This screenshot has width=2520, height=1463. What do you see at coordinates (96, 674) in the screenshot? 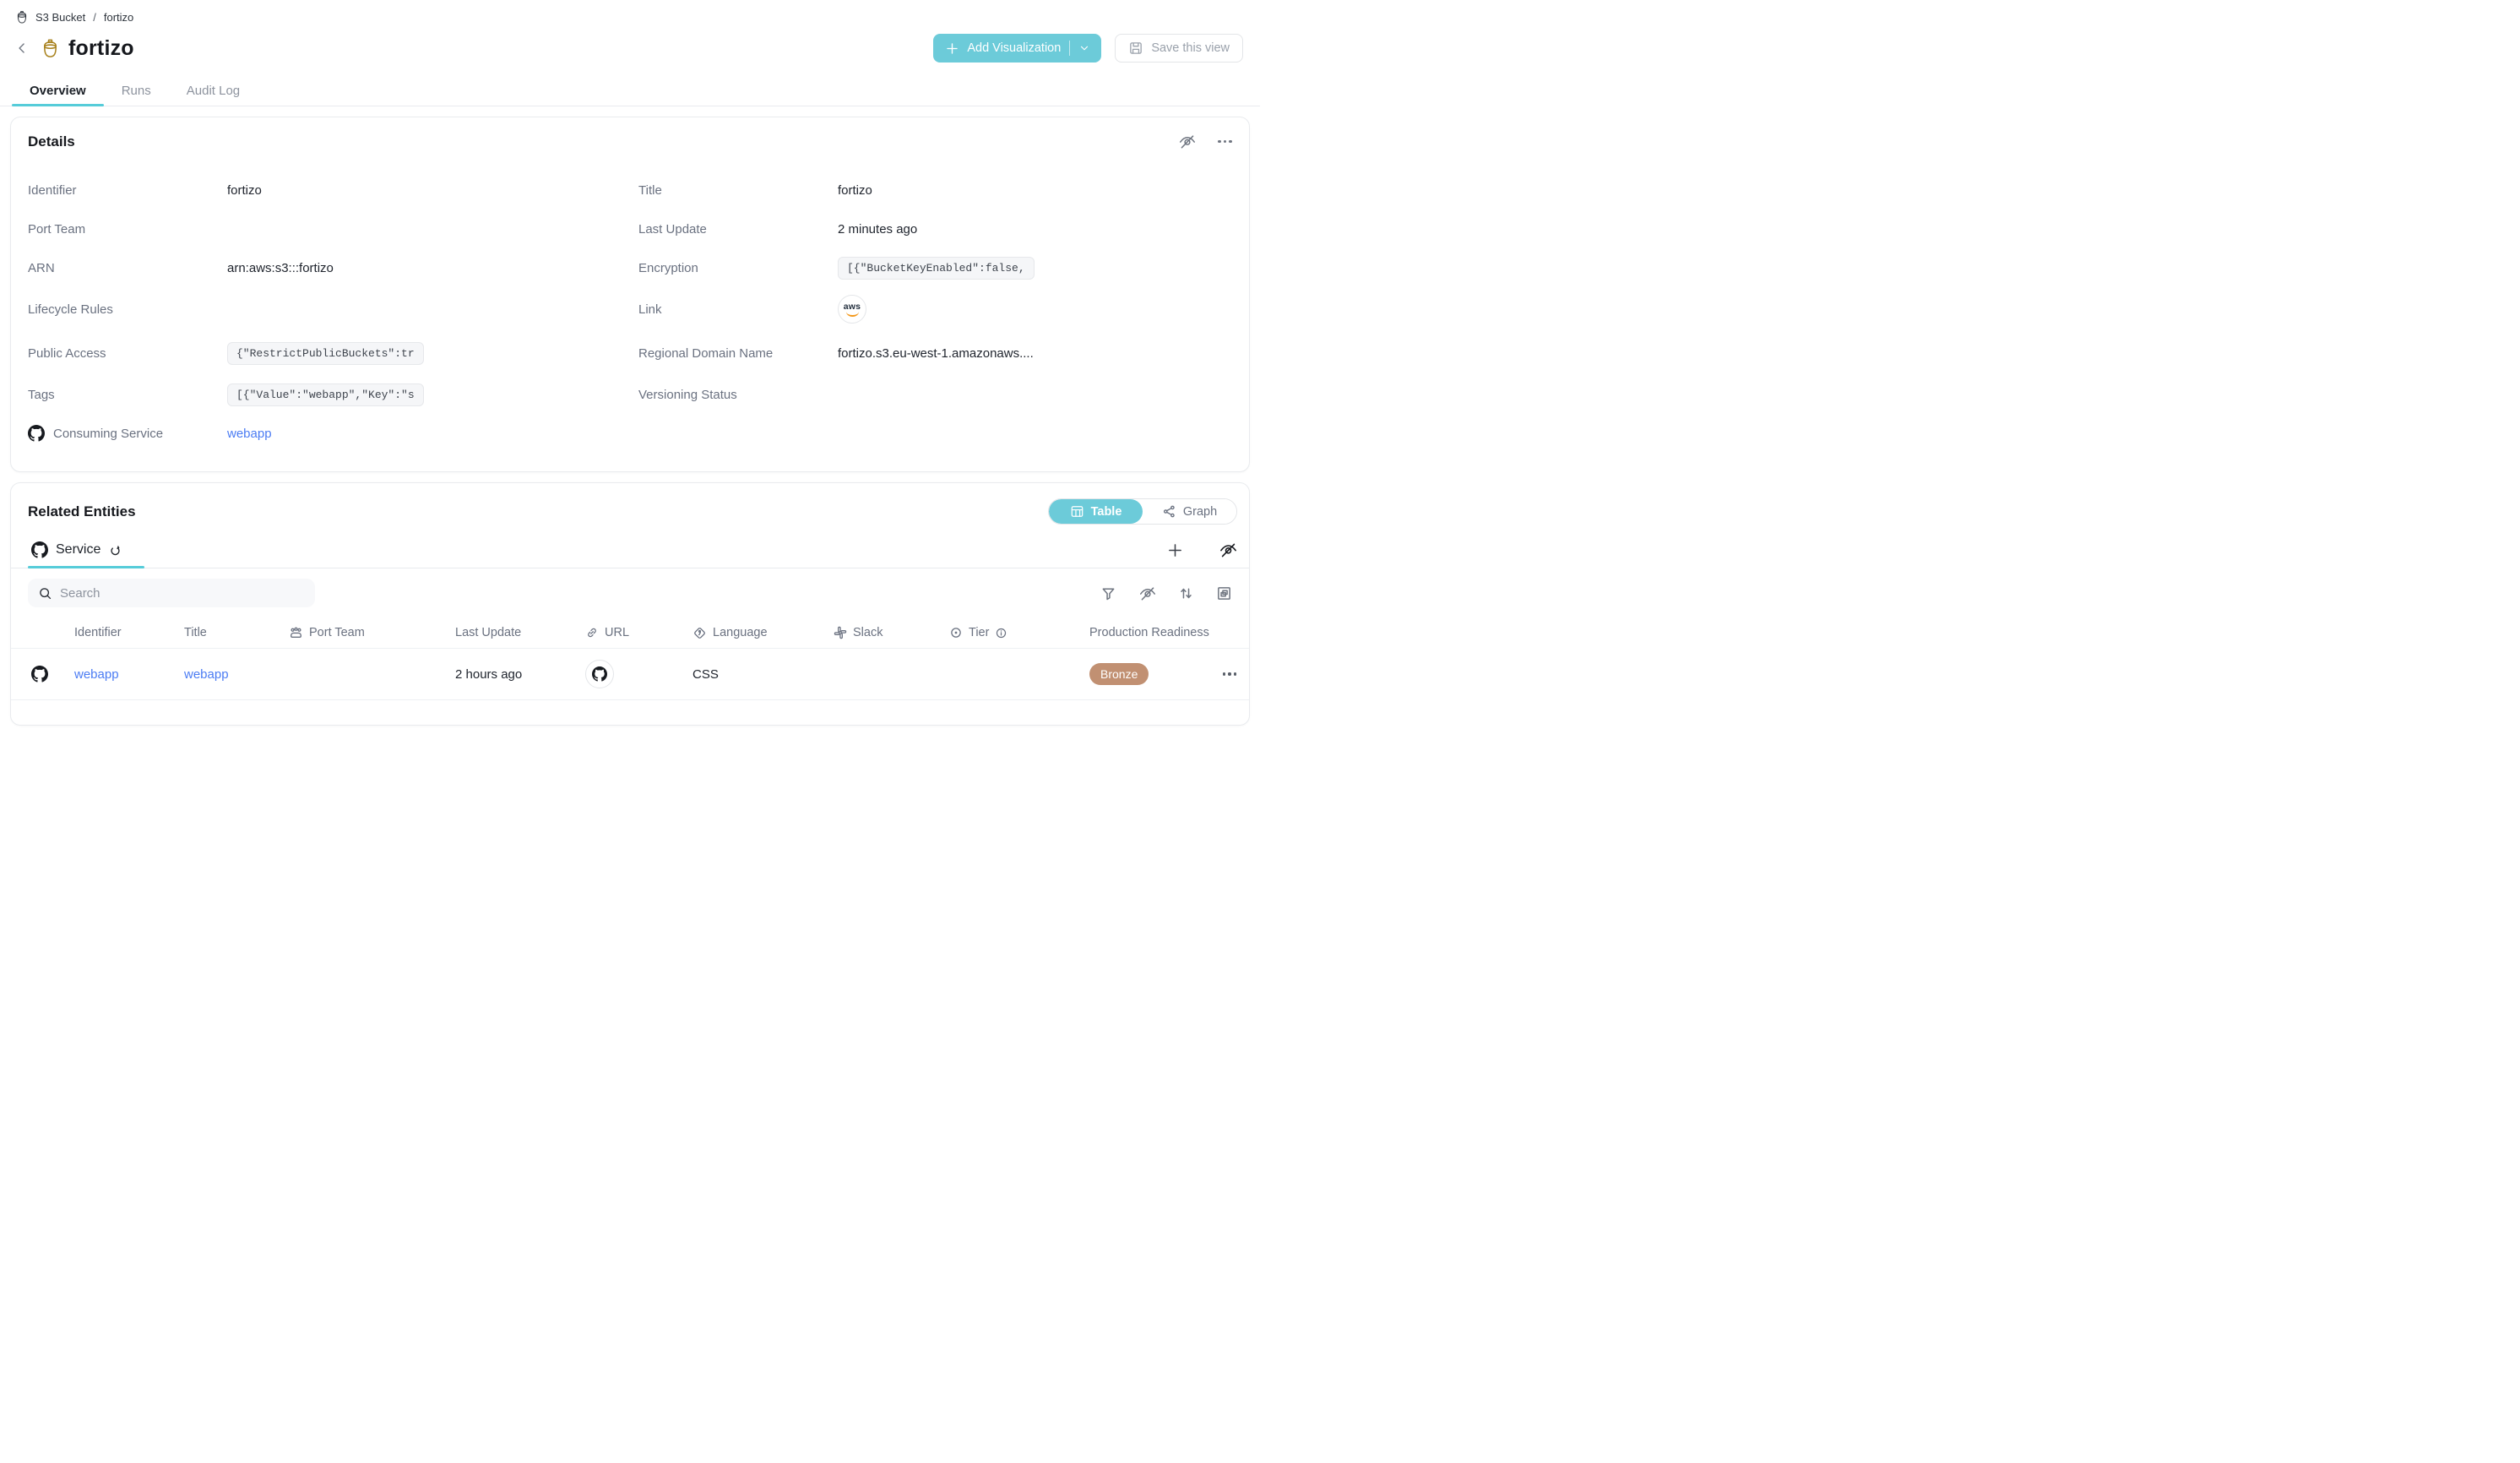
I see `row-identifier-link: webapp` at bounding box center [96, 674].